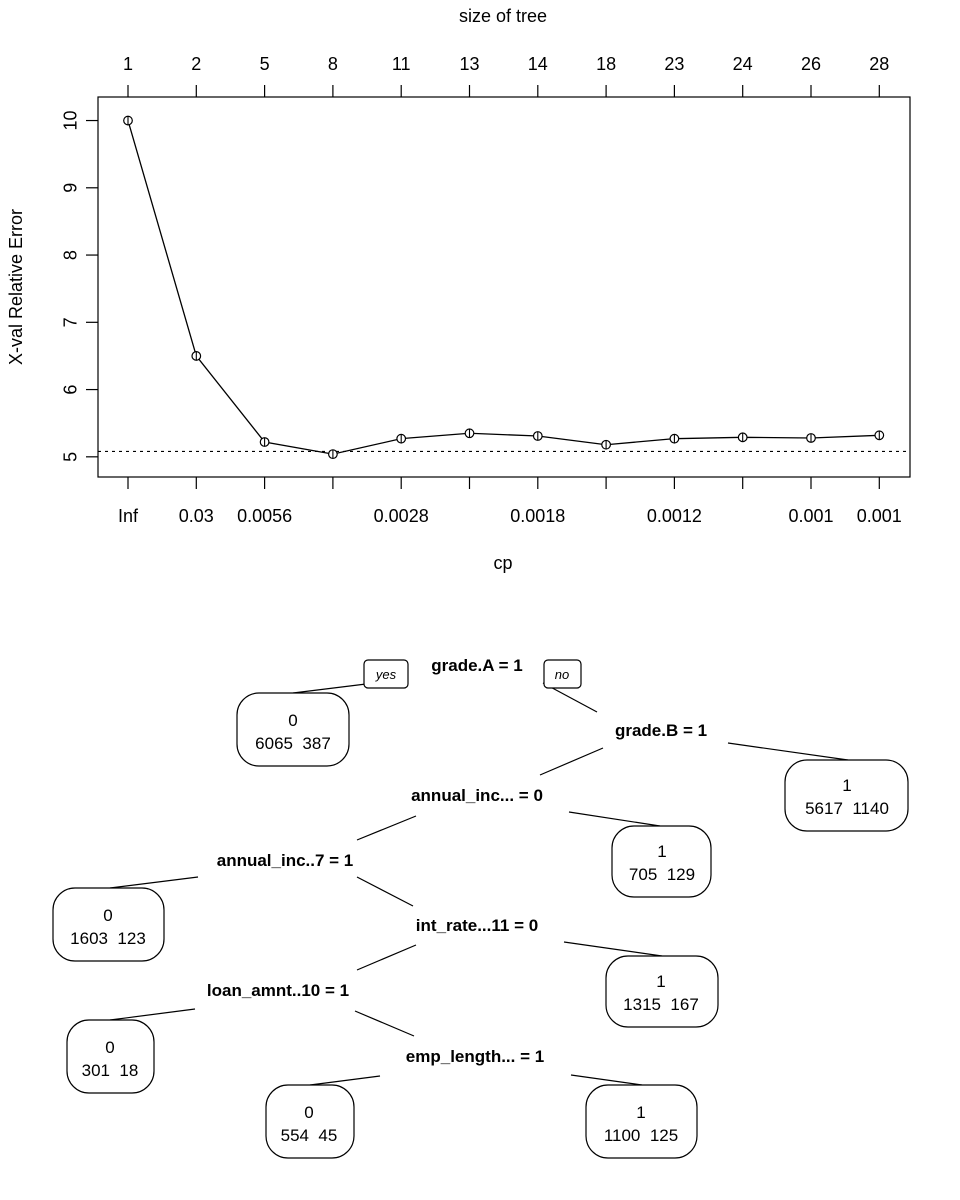 The image size is (960, 1200). I want to click on no-label-box: no, so click(562, 674).